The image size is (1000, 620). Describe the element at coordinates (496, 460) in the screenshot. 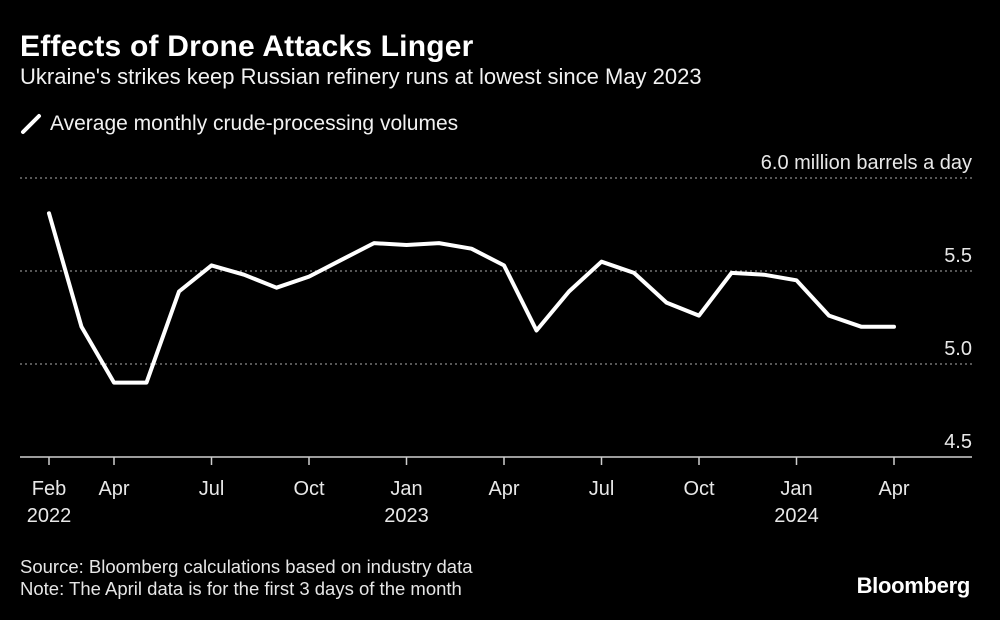

I see `x-axis` at that location.